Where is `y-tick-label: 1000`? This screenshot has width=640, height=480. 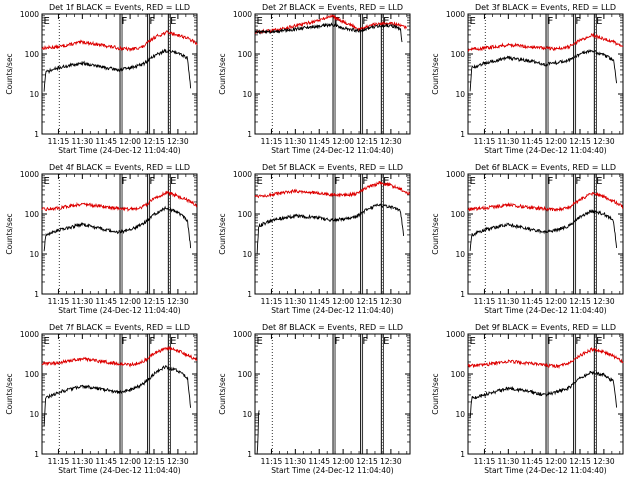
y-tick-label: 1000 is located at coordinates (455, 174).